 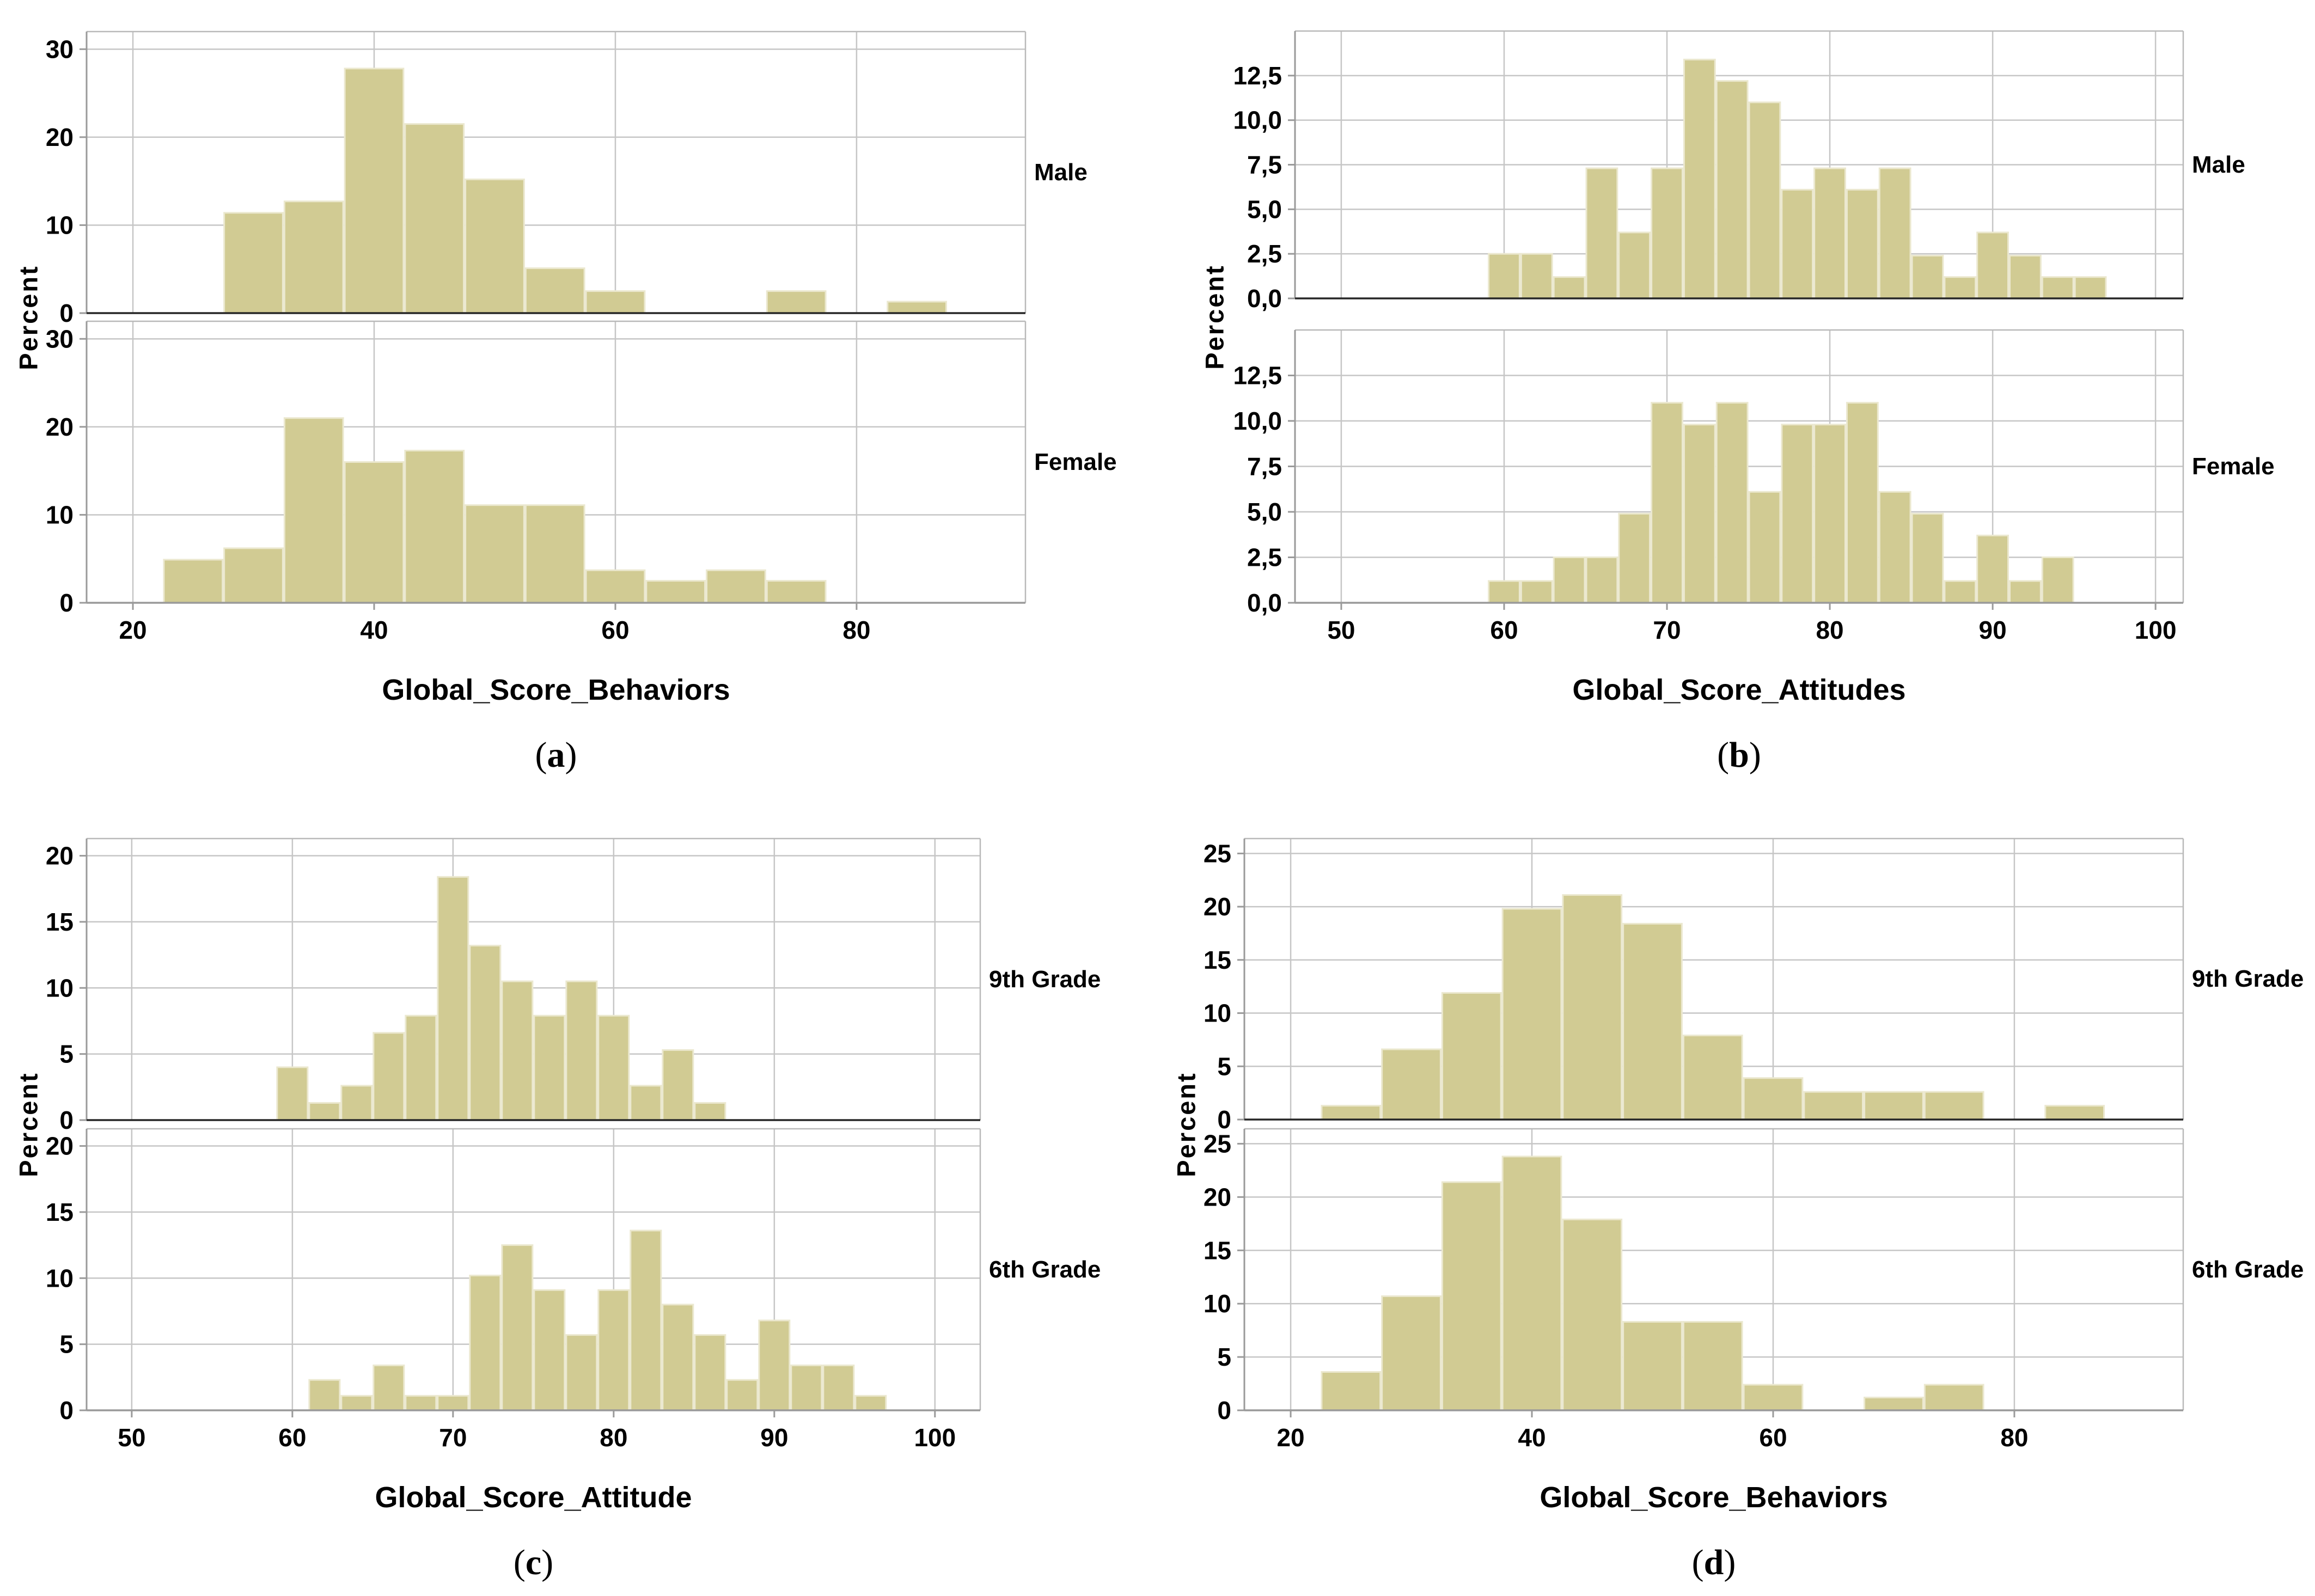 What do you see at coordinates (533, 1562) in the screenshot?
I see `caption-letter: c` at bounding box center [533, 1562].